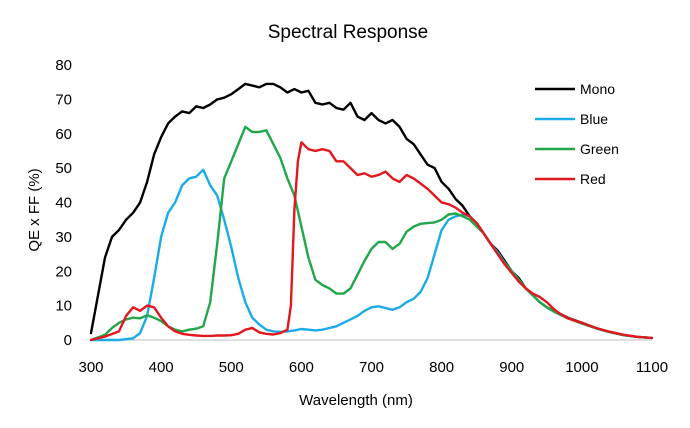 The width and height of the screenshot is (690, 428). I want to click on y-tick-label: 40, so click(63, 203).